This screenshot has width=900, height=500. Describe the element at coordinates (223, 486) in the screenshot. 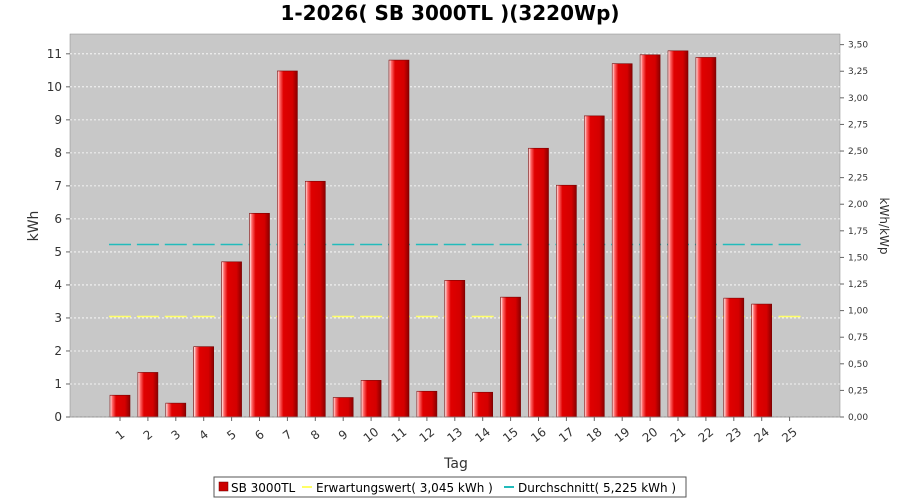

I see `legend-swatch-bar` at that location.